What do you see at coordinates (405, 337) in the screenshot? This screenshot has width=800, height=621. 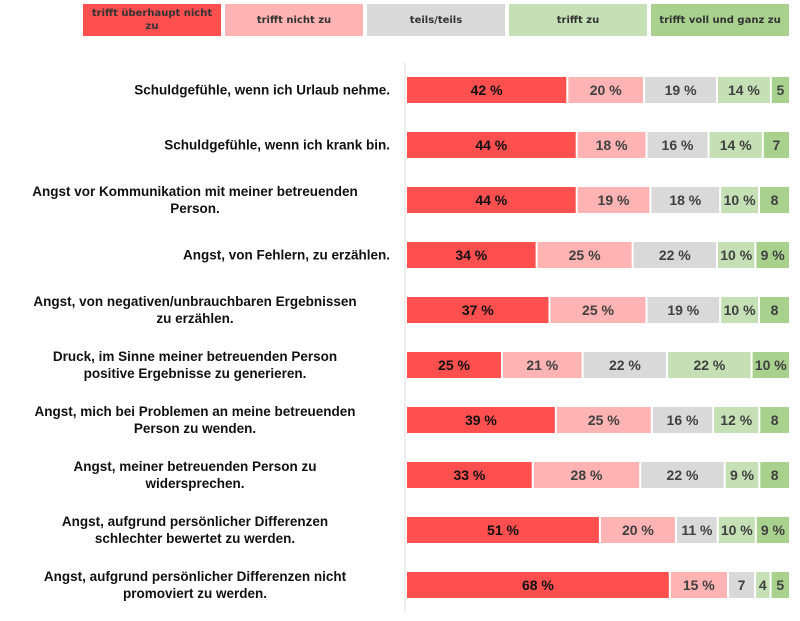 I see `y-axis-line` at bounding box center [405, 337].